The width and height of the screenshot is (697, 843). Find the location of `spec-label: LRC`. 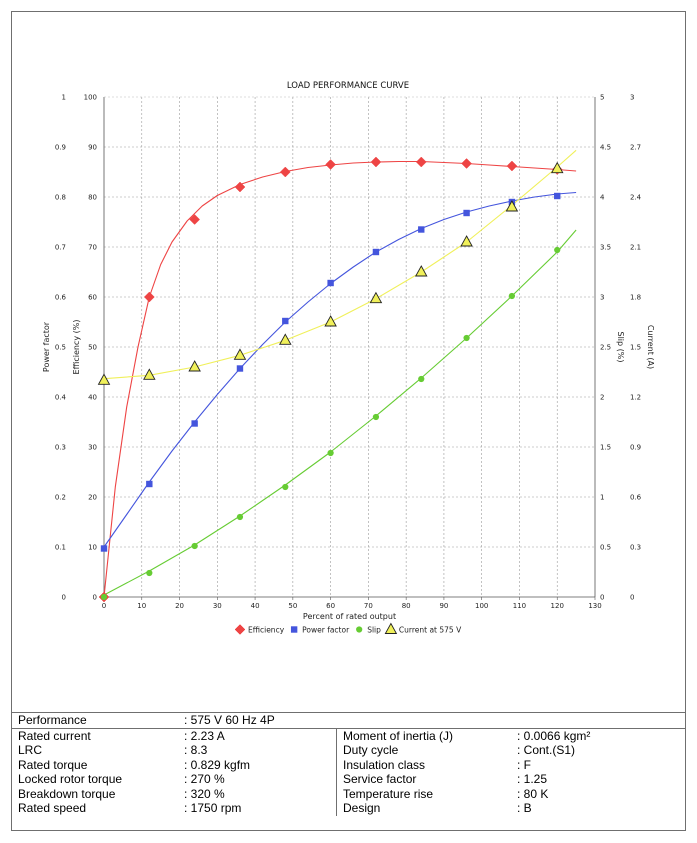

spec-label: LRC is located at coordinates (30, 750).